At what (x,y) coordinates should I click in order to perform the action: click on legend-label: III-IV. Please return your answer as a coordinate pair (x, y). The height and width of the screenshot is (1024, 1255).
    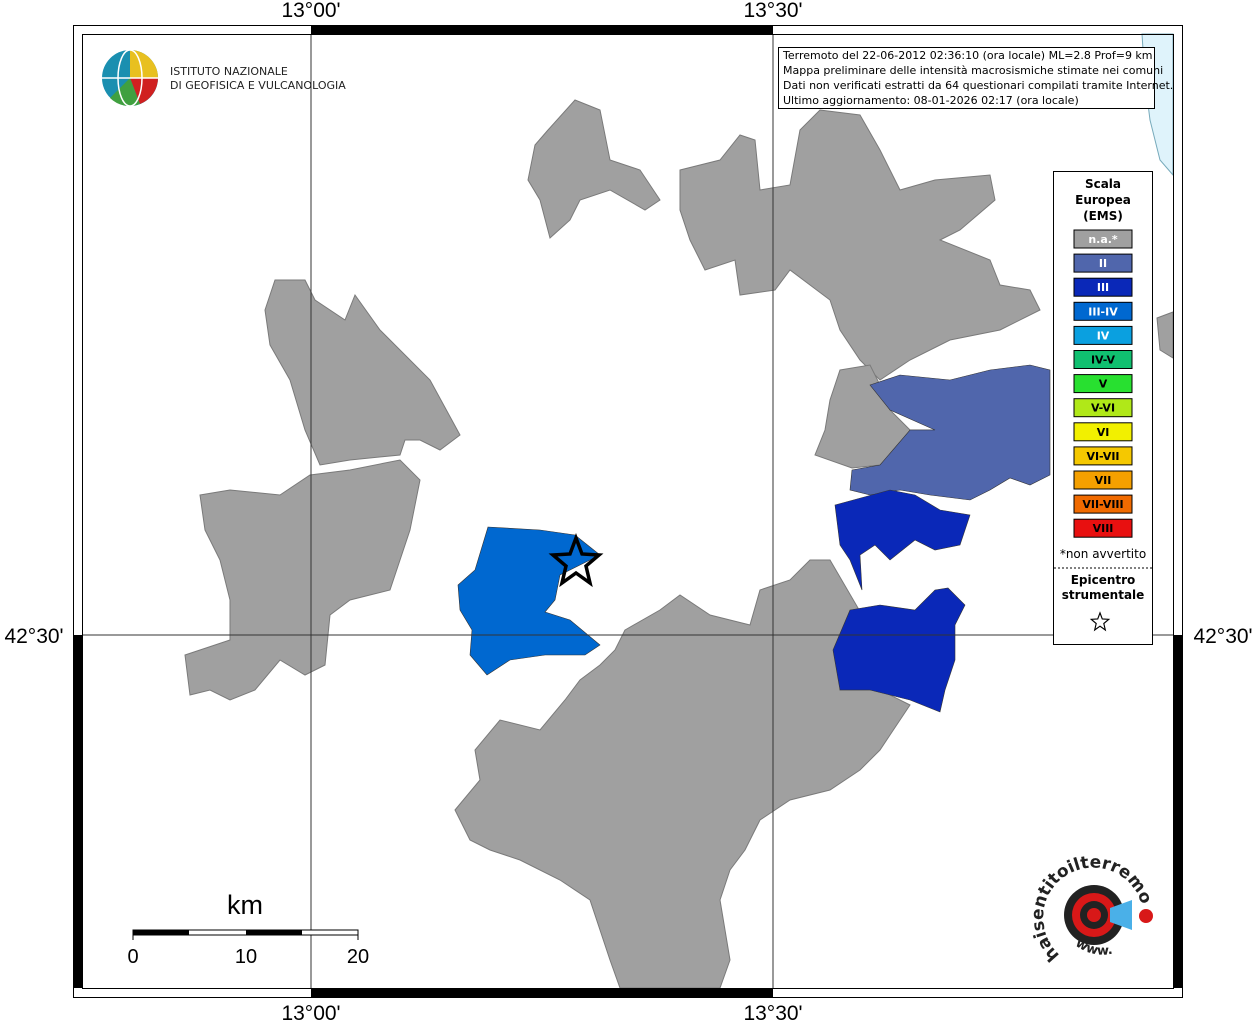
    Looking at the image, I should click on (1103, 311).